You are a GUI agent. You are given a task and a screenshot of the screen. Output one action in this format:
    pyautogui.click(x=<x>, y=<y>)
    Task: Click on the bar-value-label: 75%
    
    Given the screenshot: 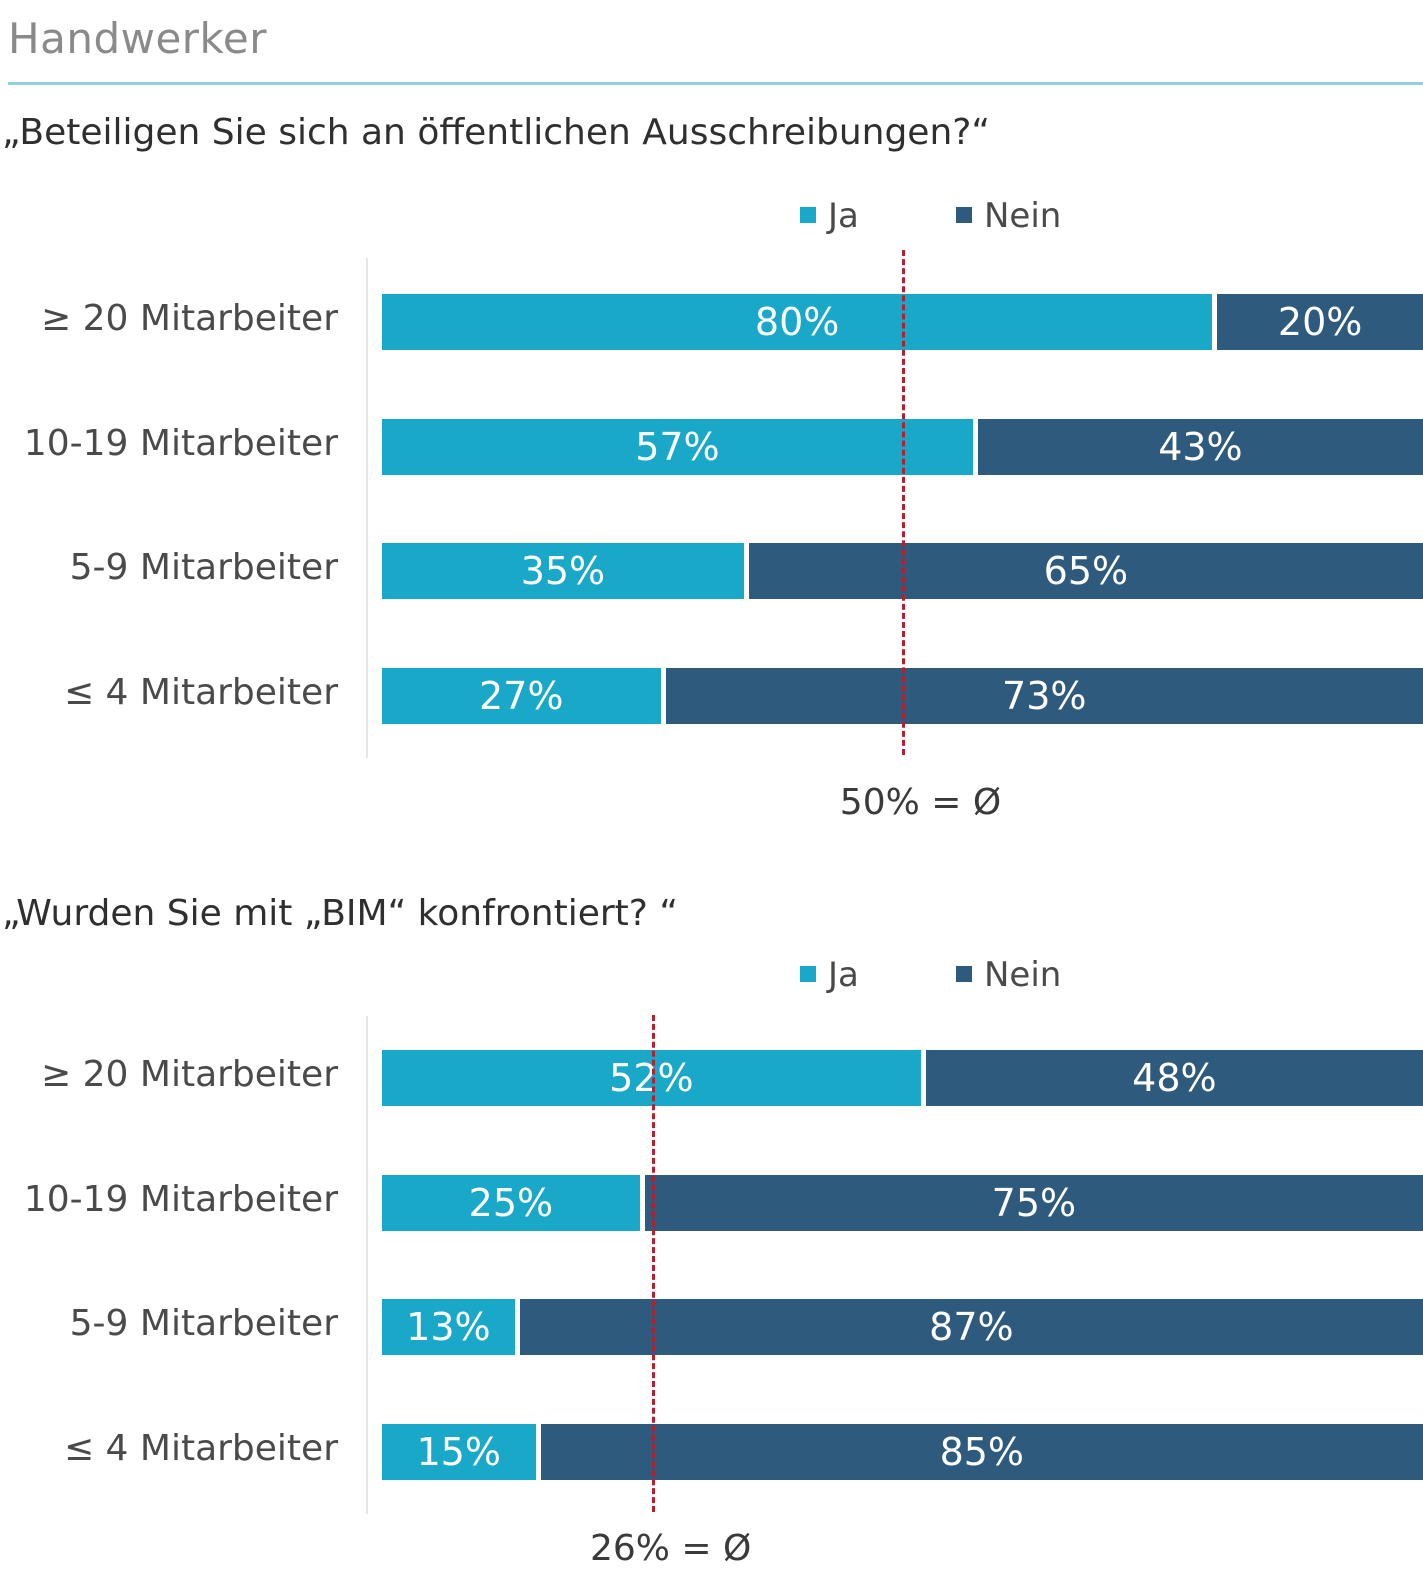 What is the action you would take?
    pyautogui.click(x=1034, y=1202)
    